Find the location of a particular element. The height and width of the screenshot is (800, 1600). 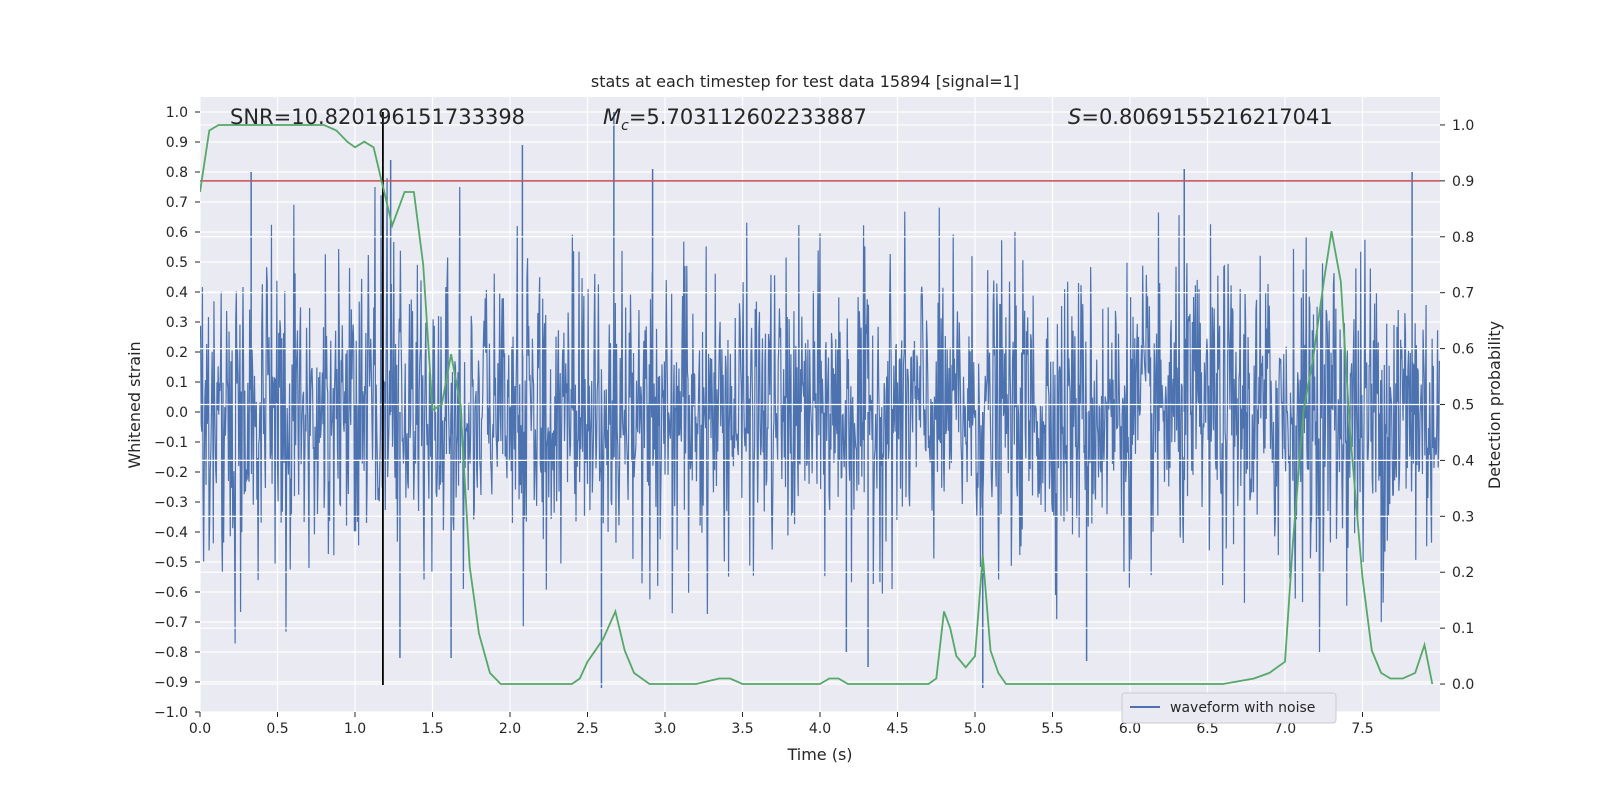

legend-box is located at coordinates (1229, 708).